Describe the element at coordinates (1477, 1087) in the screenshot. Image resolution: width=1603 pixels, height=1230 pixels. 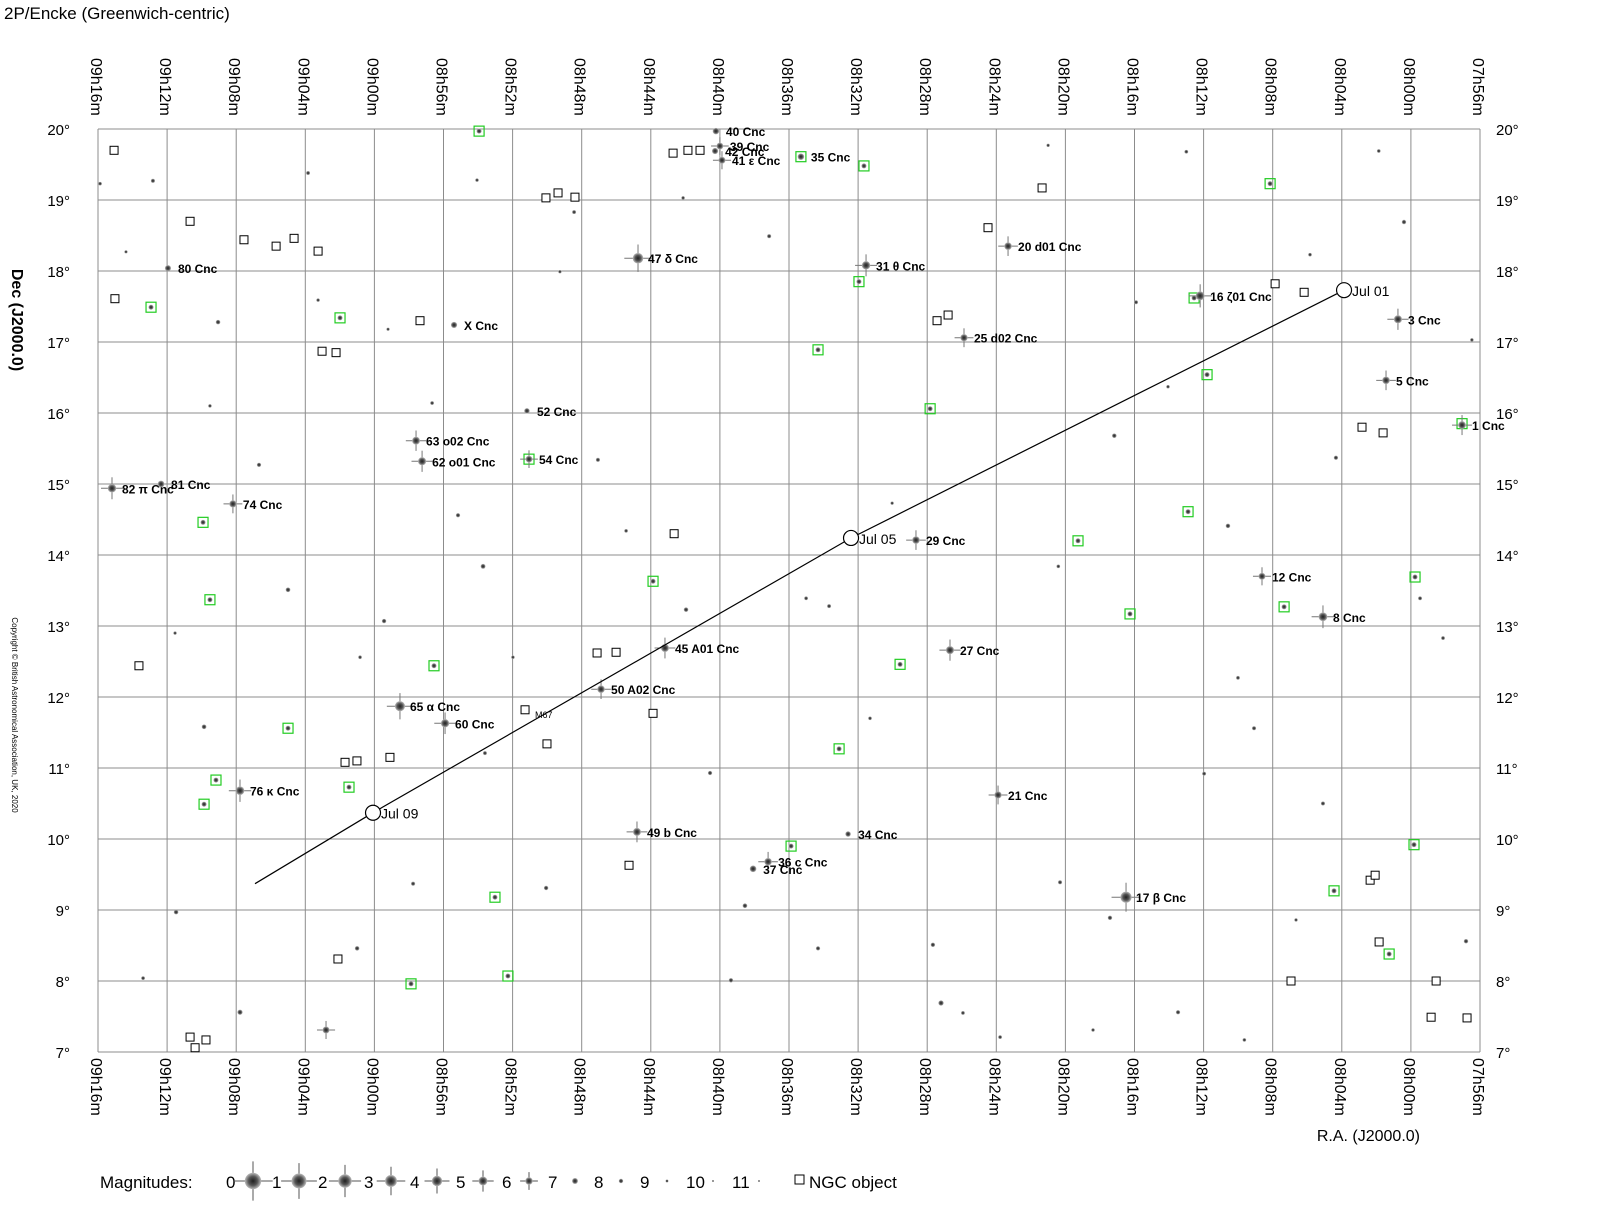
I see `x-tick-label: 07h56m` at that location.